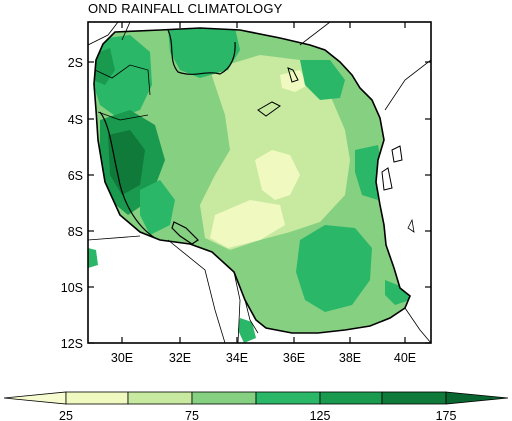 The image size is (512, 421). What do you see at coordinates (237, 358) in the screenshot?
I see `lon-label-34e: 34E` at bounding box center [237, 358].